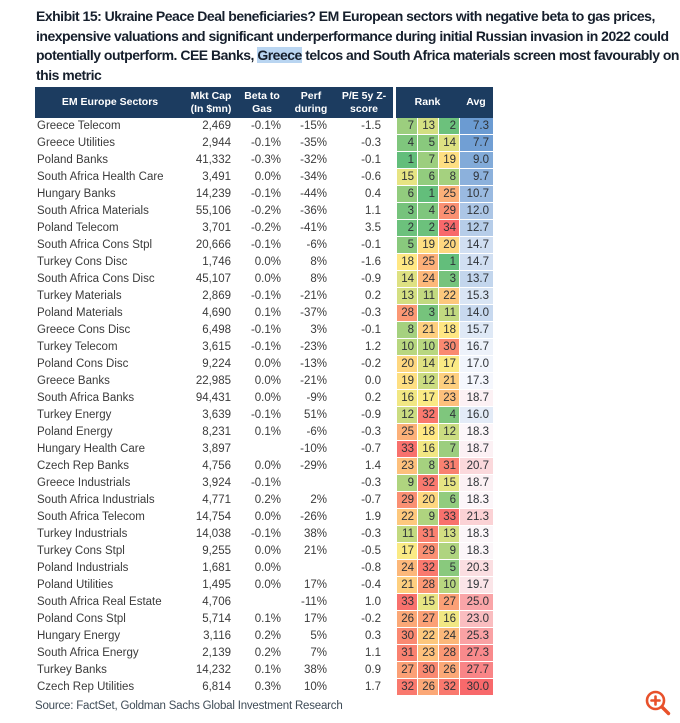  What do you see at coordinates (267, 653) in the screenshot?
I see `beta-cell: 0.2%` at bounding box center [267, 653].